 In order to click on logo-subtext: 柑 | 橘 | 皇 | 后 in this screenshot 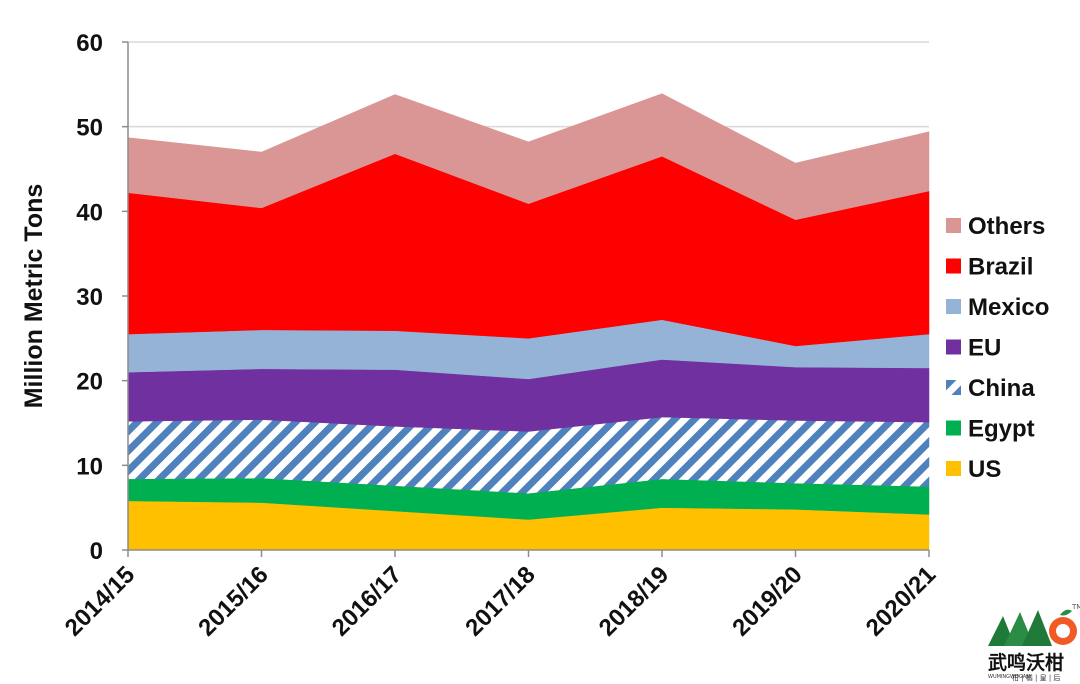, I will do `click(1036, 677)`.